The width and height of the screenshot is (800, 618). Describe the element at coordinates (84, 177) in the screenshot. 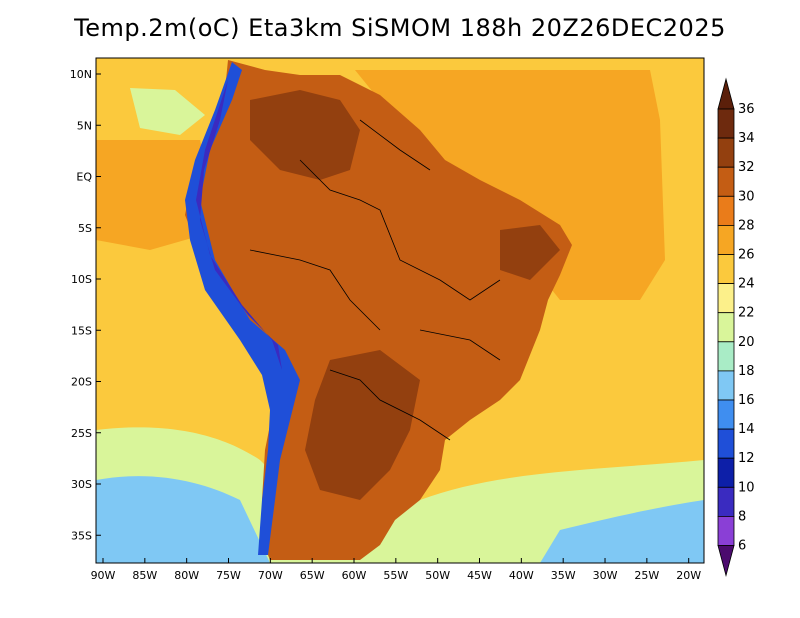

I see `lat-tick-label: EQ` at that location.